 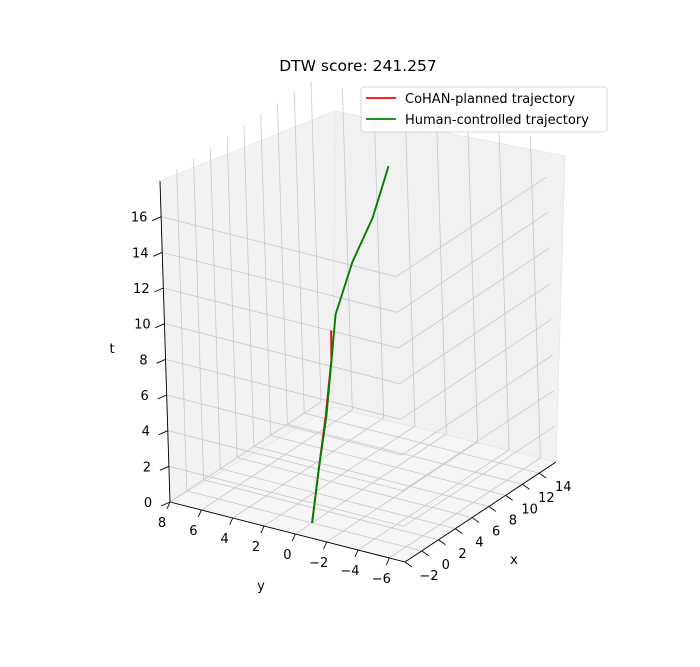 I want to click on y-tick-label: 4, so click(x=225, y=539).